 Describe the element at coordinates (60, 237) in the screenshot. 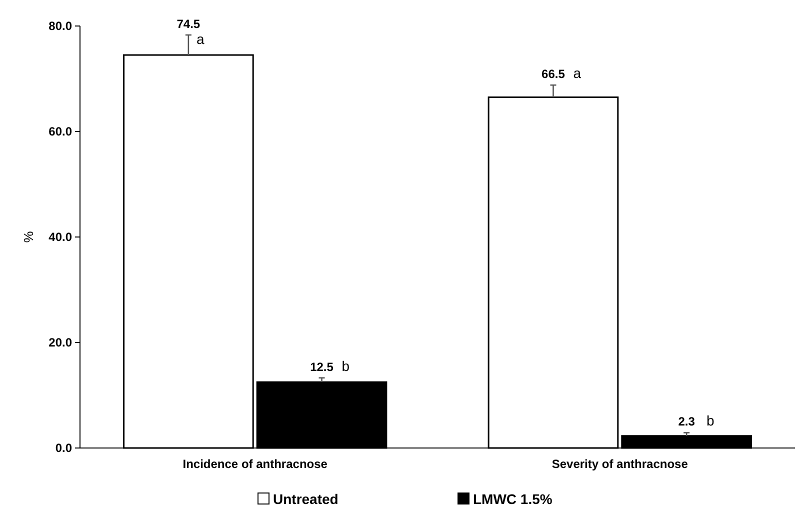

I see `y-tick-label: 40.0` at that location.